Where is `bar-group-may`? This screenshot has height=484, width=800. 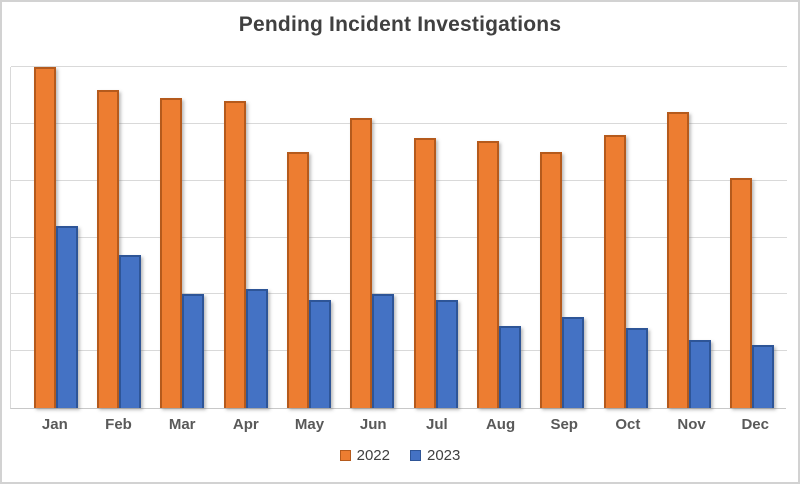
bar-group-may is located at coordinates (308, 237).